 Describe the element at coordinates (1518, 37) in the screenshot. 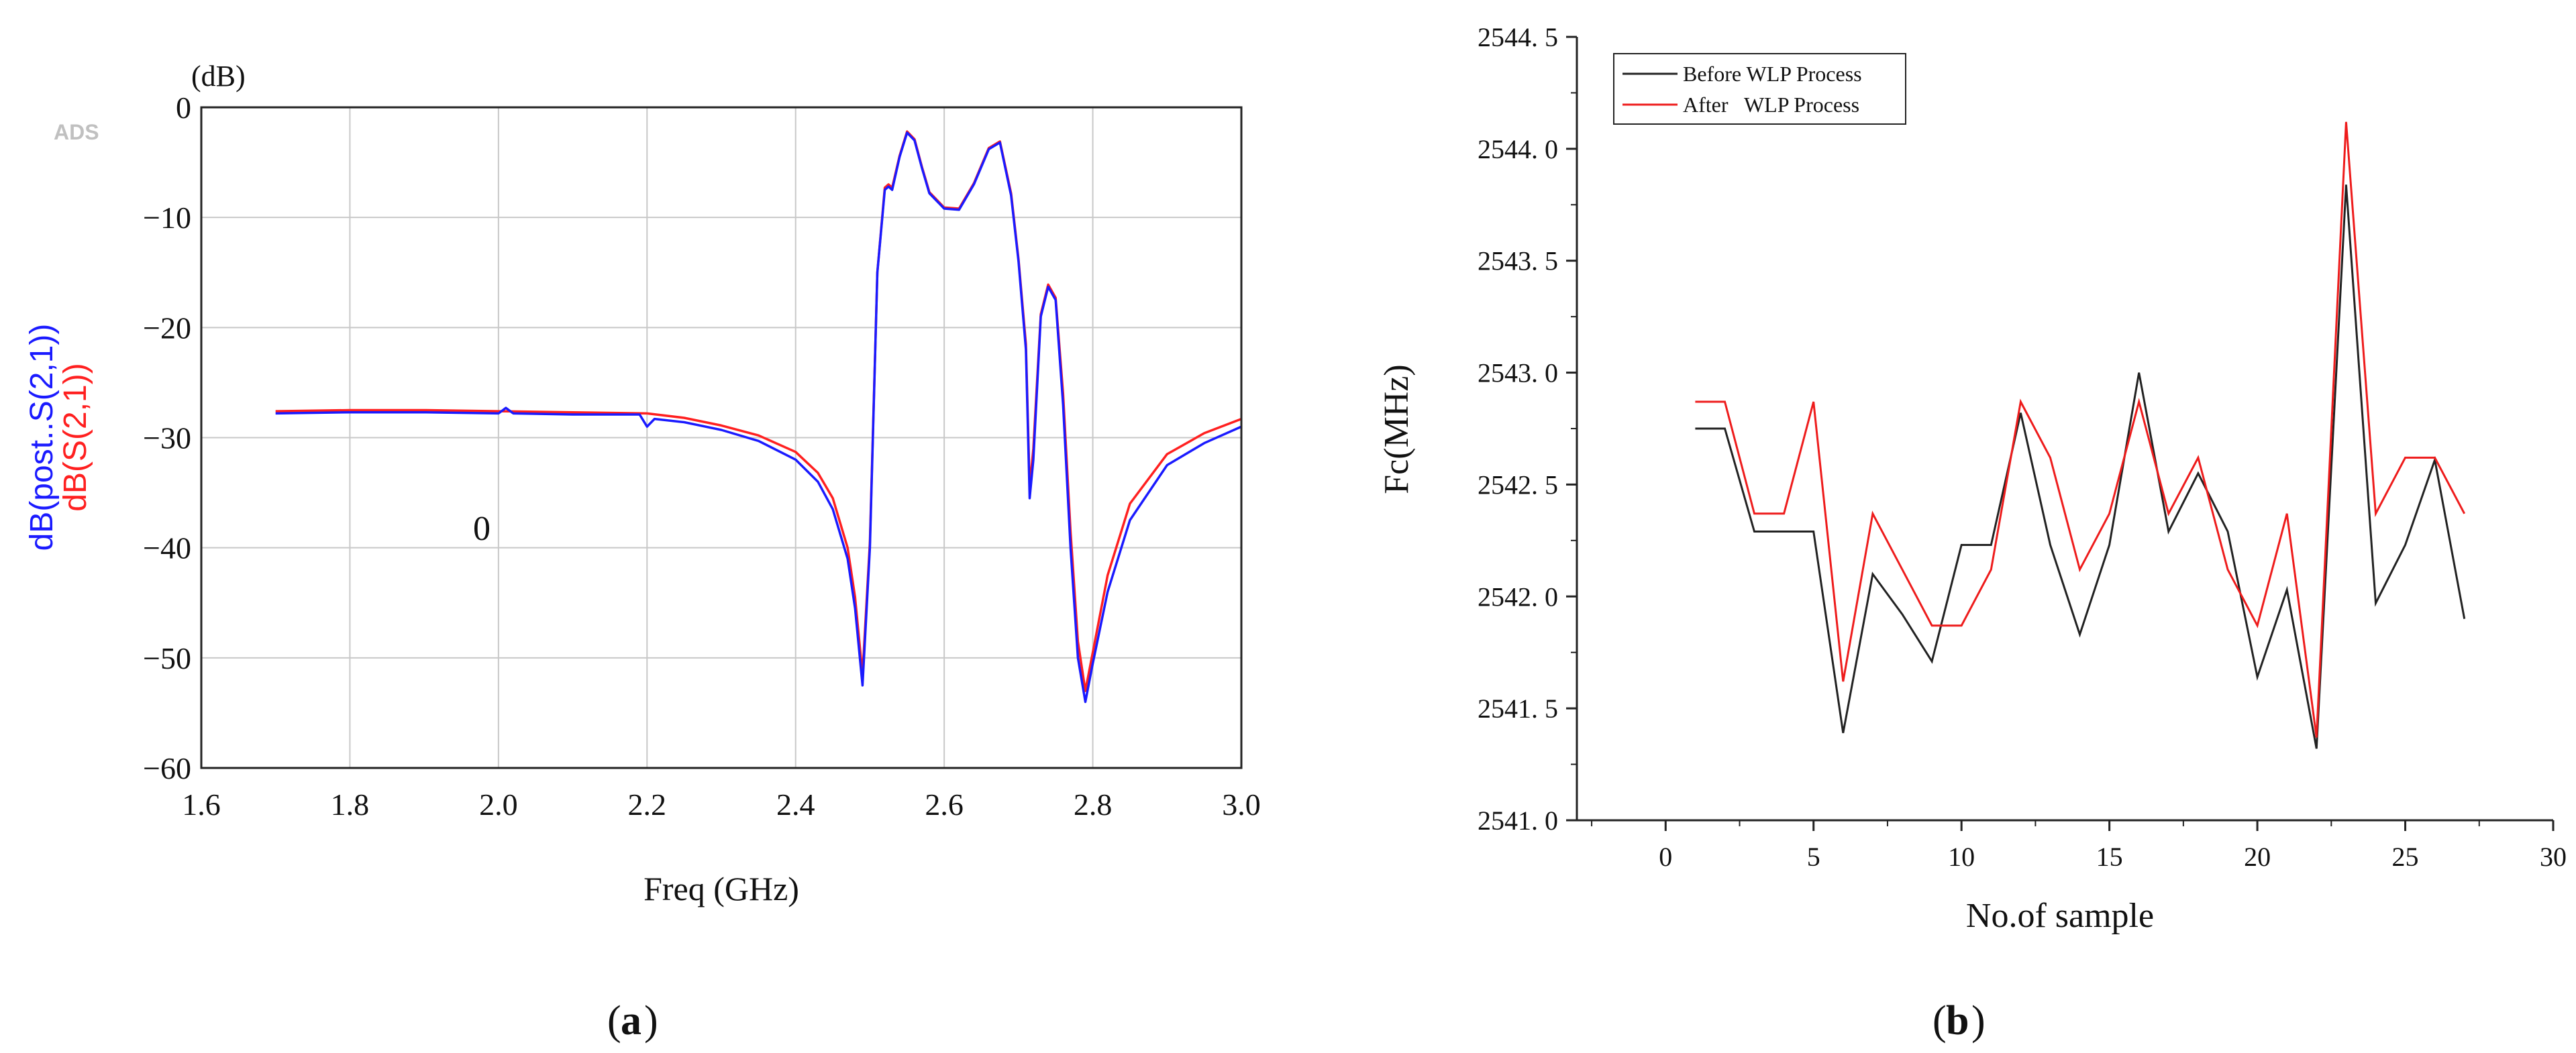

I see `panel-b-y-tick-label: 2544. 5` at that location.